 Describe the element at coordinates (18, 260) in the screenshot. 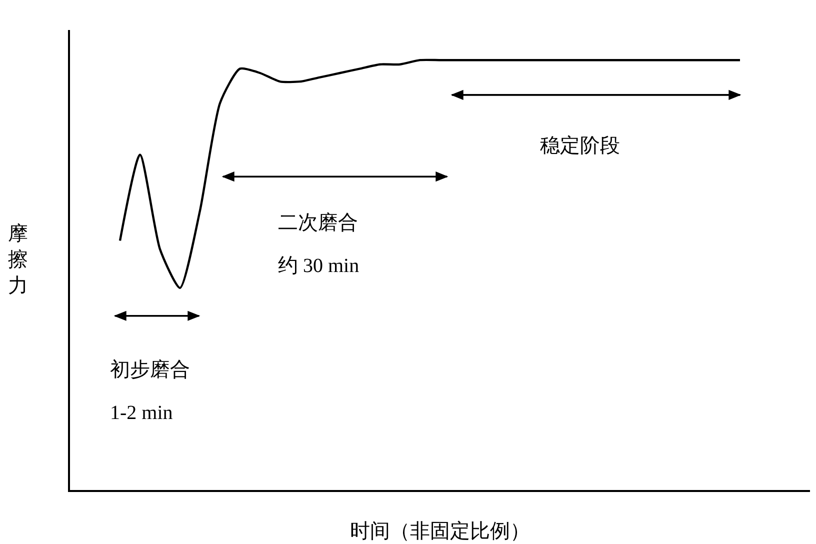

I see `y-axis-title: 摩擦力` at that location.